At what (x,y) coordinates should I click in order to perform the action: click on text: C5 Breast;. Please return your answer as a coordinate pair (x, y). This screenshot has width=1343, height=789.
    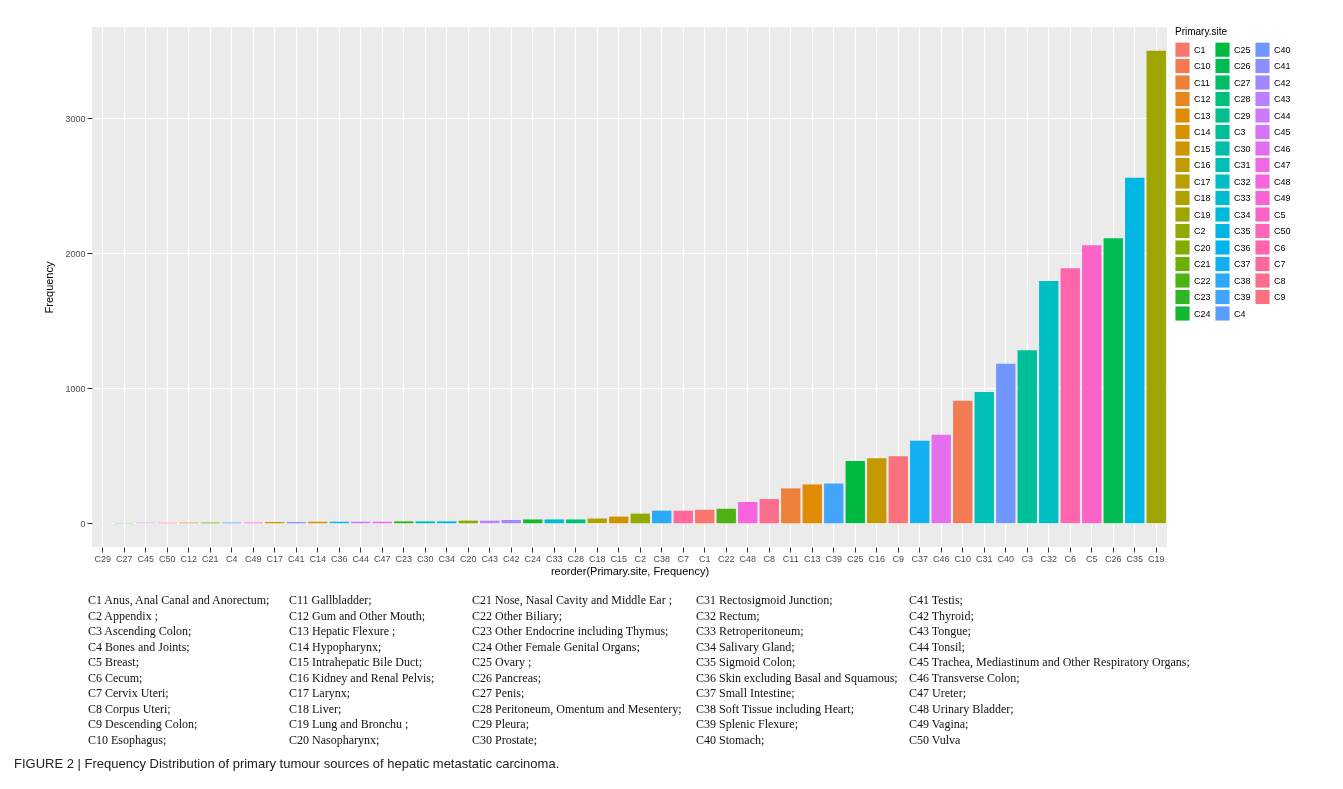
    Looking at the image, I should click on (114, 663).